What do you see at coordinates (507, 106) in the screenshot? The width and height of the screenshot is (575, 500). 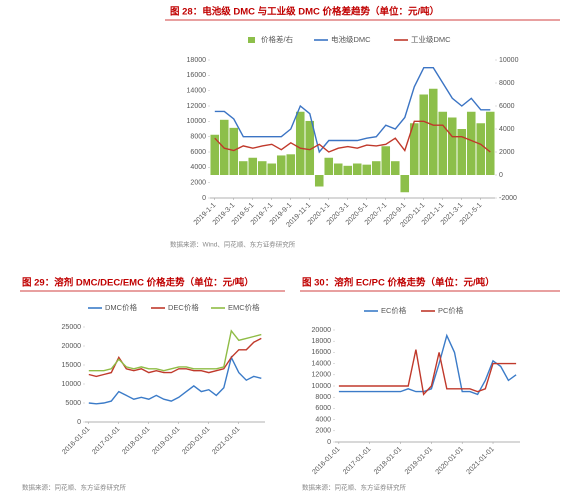 I see `y2-tick-label: 6000` at bounding box center [507, 106].